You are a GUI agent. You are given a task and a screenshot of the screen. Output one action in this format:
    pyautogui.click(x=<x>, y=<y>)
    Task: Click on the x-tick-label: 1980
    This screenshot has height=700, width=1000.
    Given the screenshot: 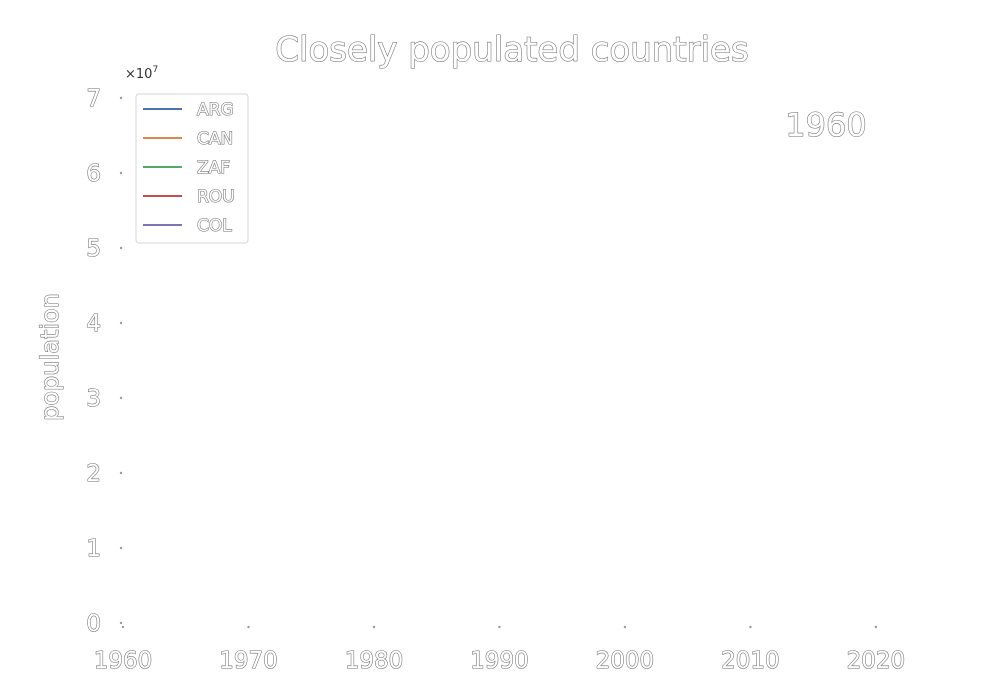 What is the action you would take?
    pyautogui.click(x=374, y=661)
    